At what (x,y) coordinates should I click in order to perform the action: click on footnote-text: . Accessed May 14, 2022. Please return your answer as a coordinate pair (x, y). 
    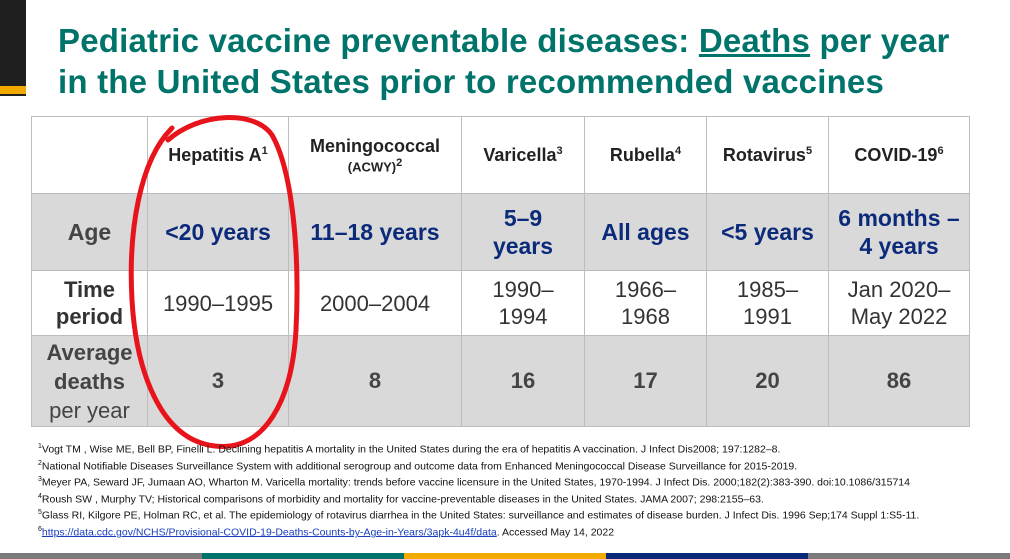
    Looking at the image, I should click on (555, 532).